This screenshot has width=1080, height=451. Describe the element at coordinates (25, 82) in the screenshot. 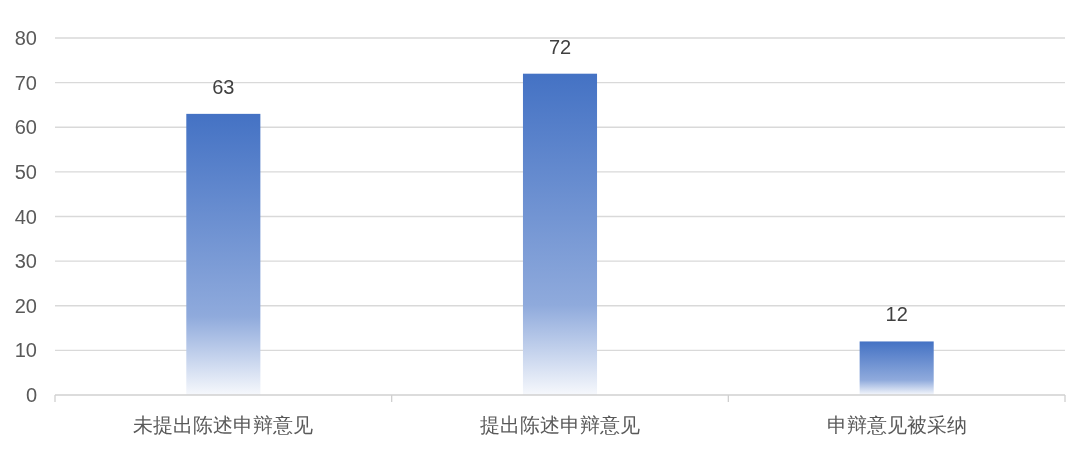

I see `y-tick-label: 70` at that location.